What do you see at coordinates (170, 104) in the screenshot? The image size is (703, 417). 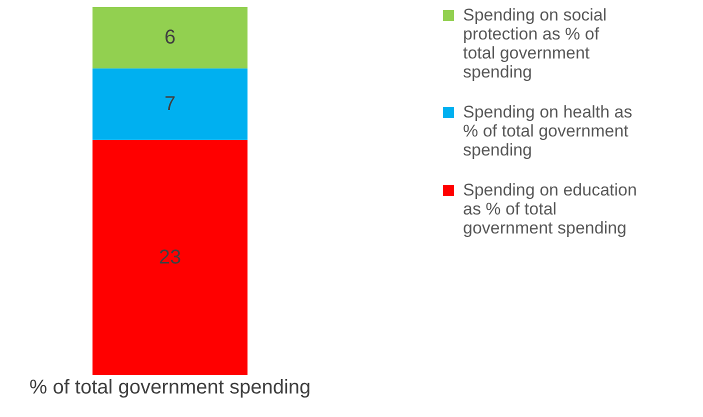 I see `data-label: 7` at bounding box center [170, 104].